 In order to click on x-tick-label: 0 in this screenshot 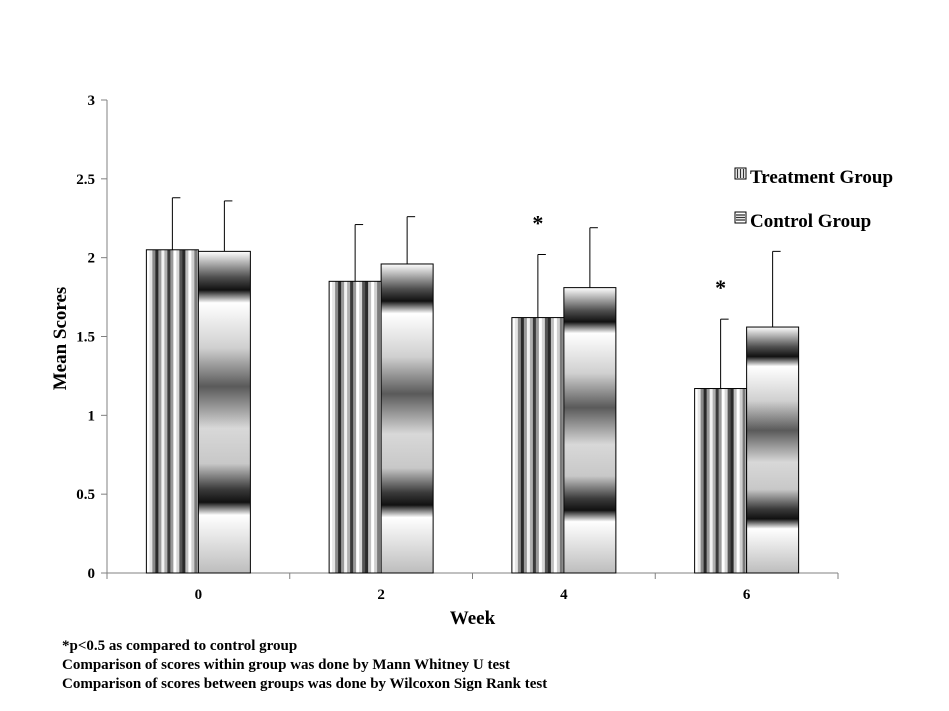, I will do `click(199, 595)`.